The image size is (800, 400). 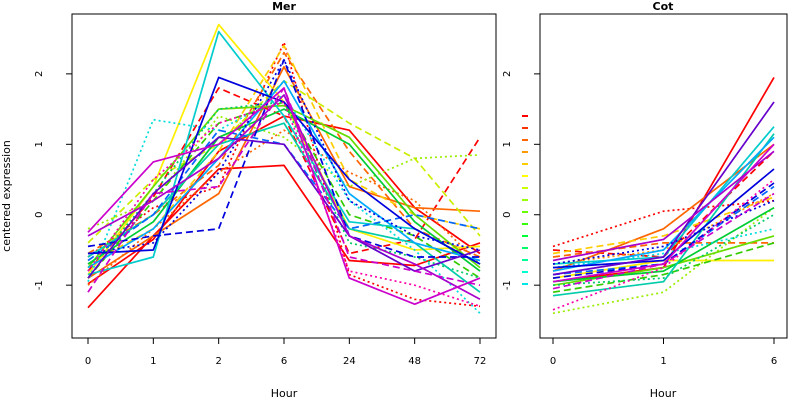 I want to click on cot-x-tick-label: 1, so click(x=663, y=361).